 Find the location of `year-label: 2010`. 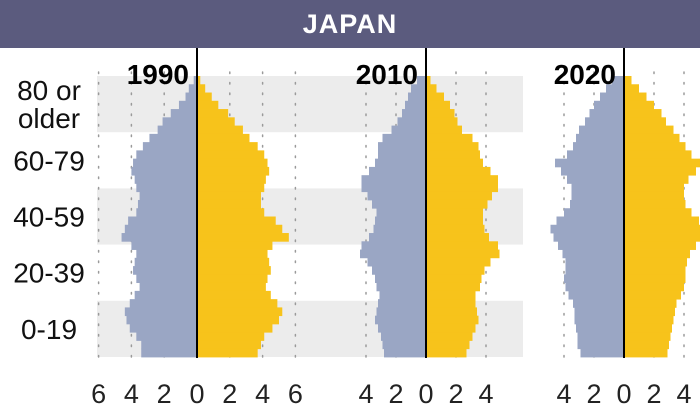

year-label: 2010 is located at coordinates (387, 74).